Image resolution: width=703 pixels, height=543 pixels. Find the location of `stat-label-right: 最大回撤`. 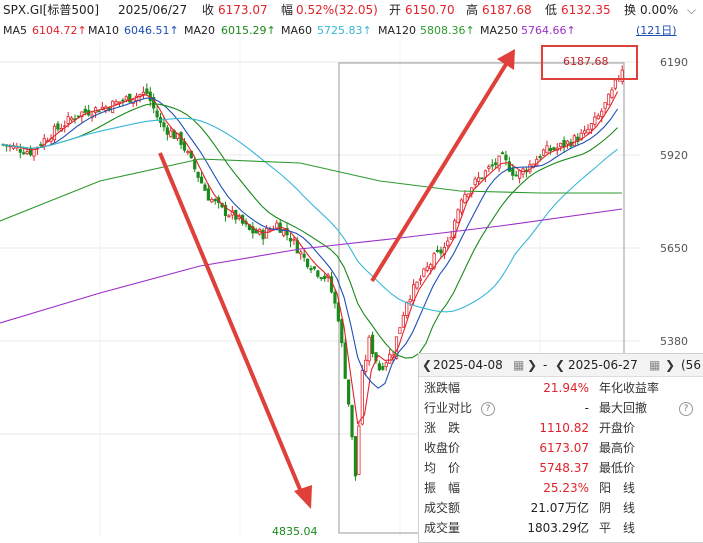

stat-label-right: 最大回撤 is located at coordinates (623, 408).